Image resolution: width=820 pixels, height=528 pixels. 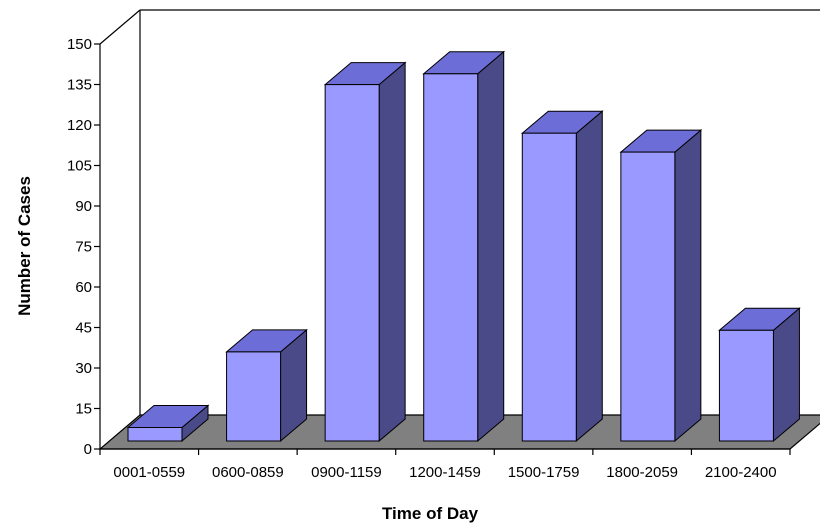 I want to click on y-tick-label: 105, so click(x=79, y=166).